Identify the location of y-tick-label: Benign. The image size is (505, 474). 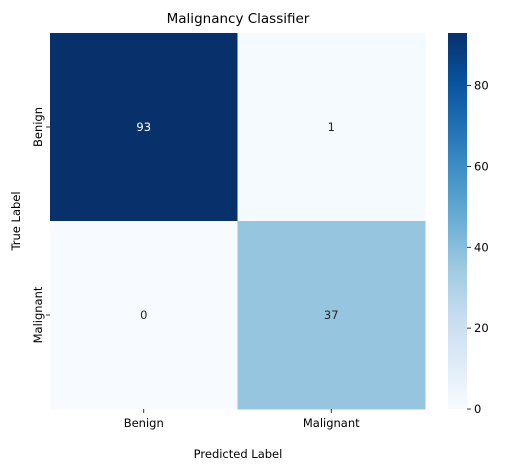
(38, 127).